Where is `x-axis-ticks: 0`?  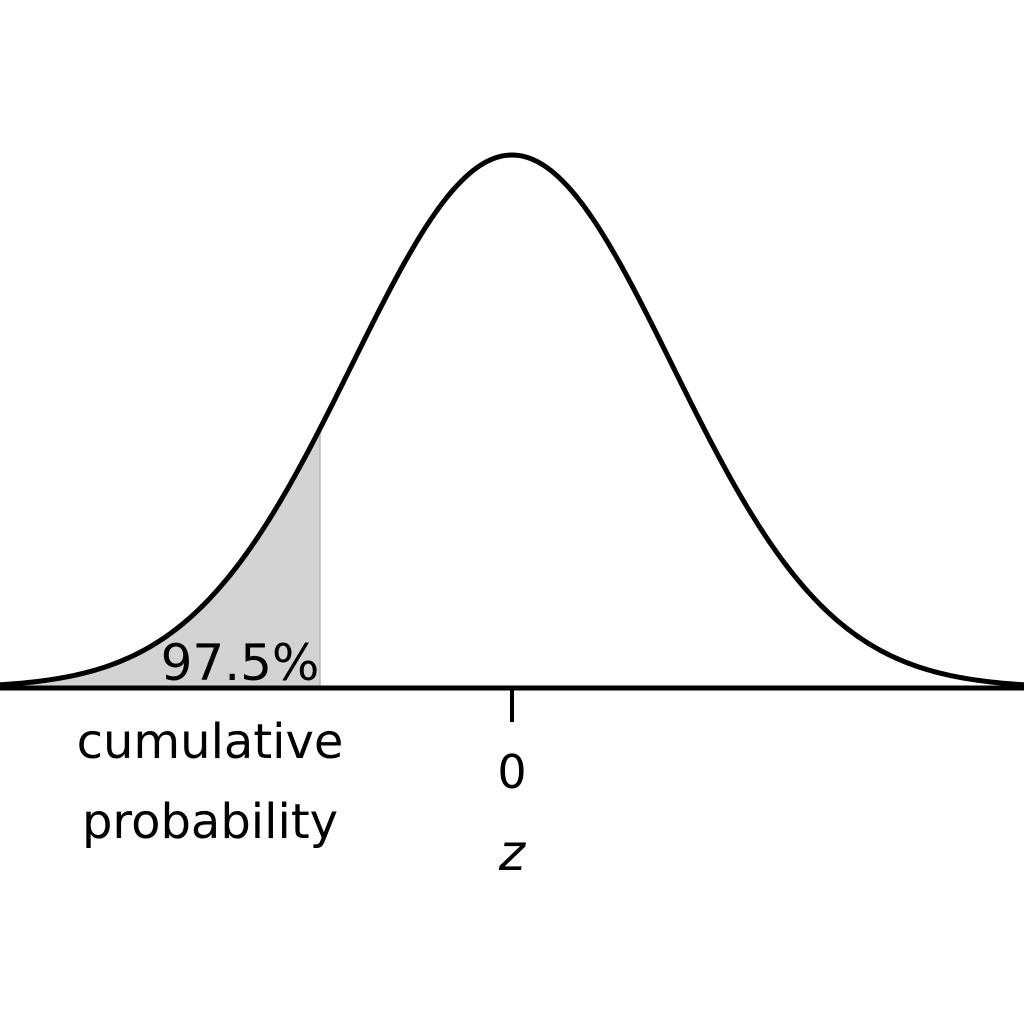
x-axis-ticks: 0 is located at coordinates (512, 743).